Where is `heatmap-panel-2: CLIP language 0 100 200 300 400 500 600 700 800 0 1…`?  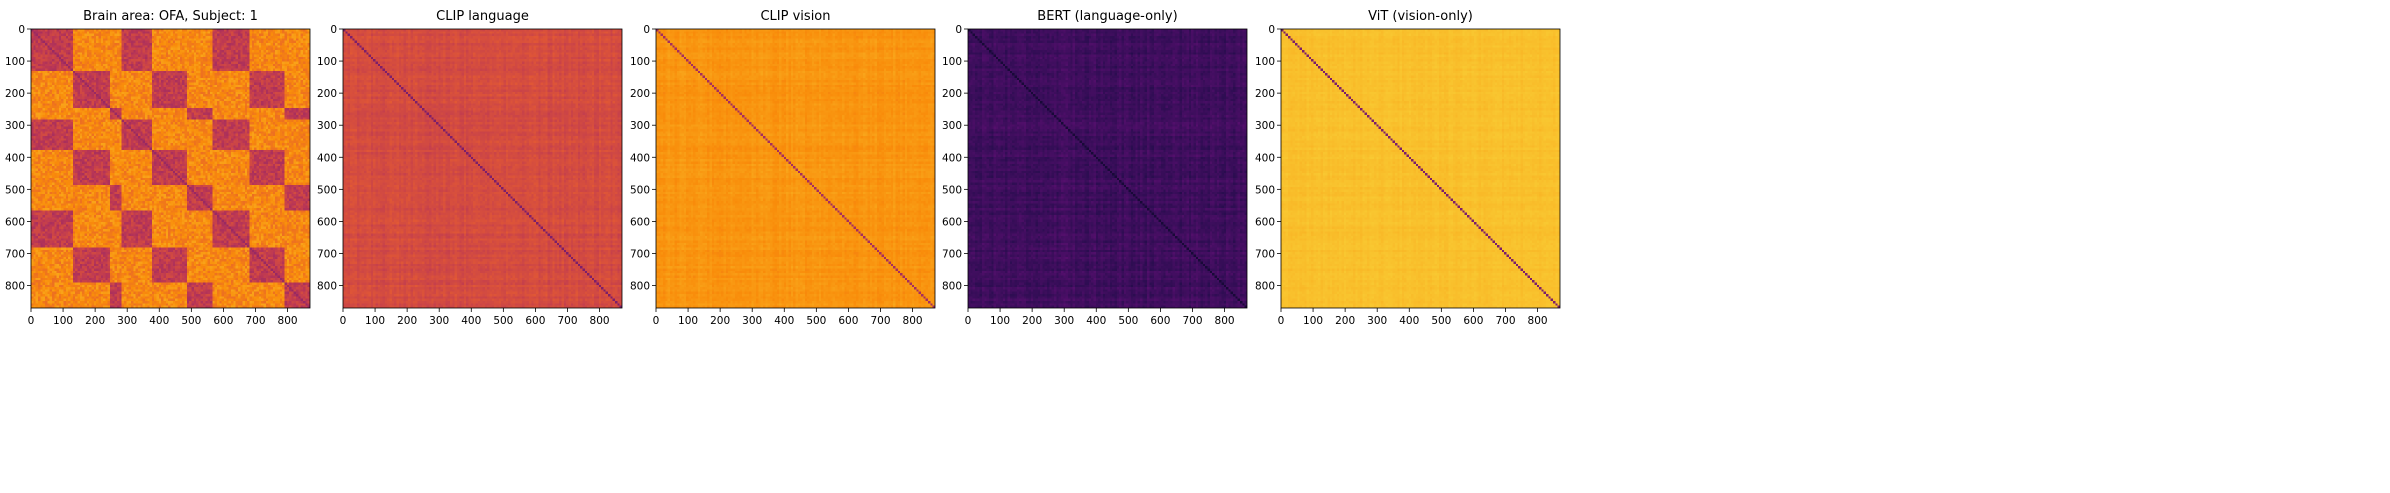 heatmap-panel-2: CLIP language 0 100 200 300 400 500 600 700 800 0 1… is located at coordinates (470, 168).